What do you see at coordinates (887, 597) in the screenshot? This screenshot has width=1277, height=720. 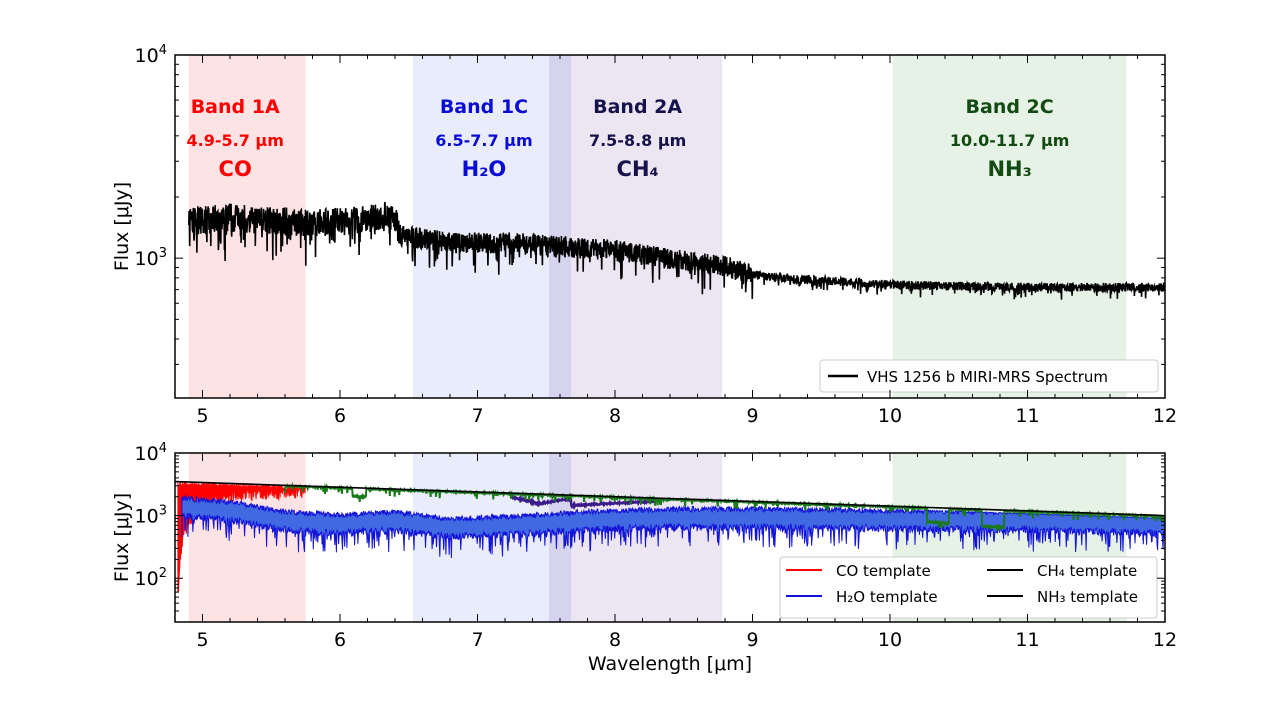 I see `legend-label-2: H₂O template` at bounding box center [887, 597].